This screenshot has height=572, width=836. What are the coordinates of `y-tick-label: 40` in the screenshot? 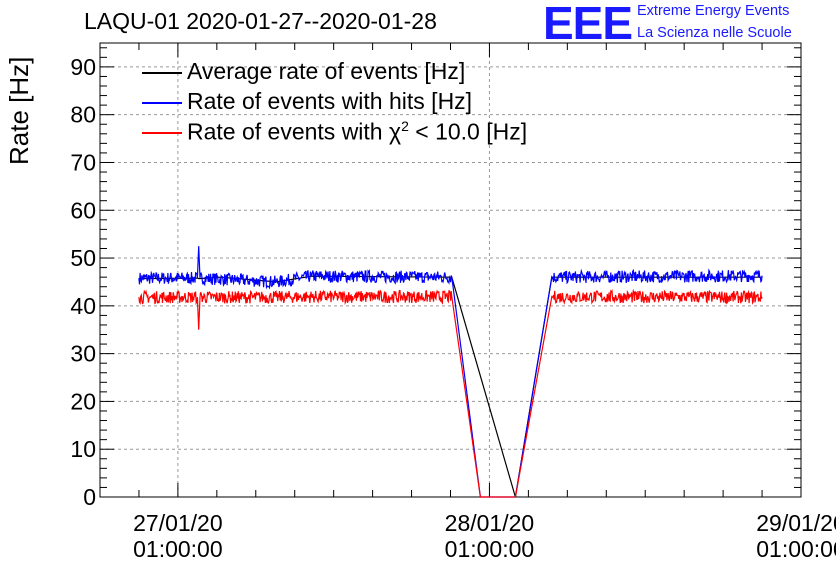 It's located at (83, 306).